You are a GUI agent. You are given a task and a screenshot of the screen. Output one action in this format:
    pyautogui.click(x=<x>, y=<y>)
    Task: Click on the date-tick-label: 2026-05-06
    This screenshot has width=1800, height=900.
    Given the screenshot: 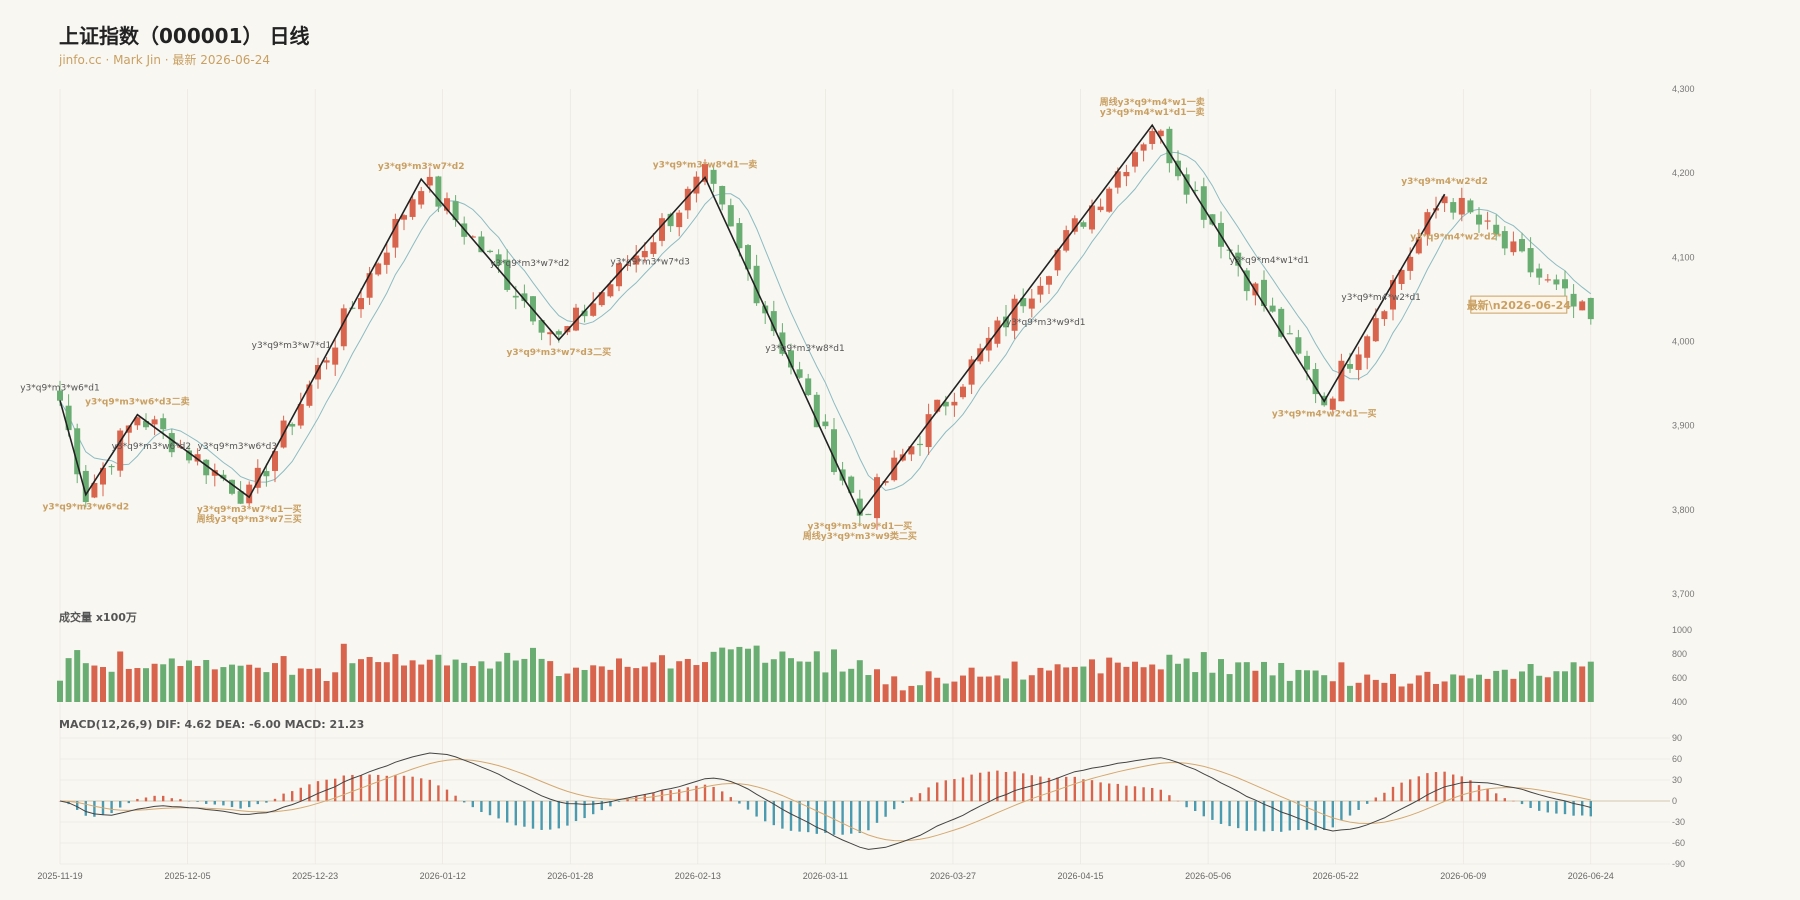 What is the action you would take?
    pyautogui.click(x=1208, y=876)
    